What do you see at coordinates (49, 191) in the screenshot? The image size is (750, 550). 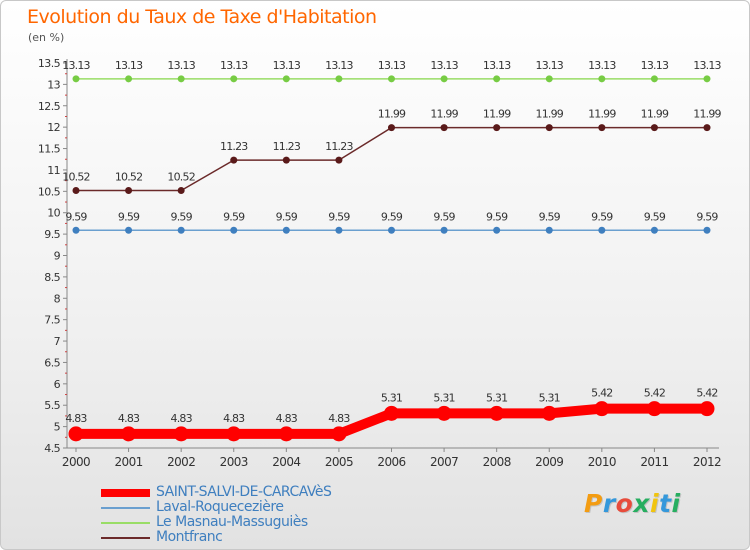 I see `y-tick-label: 10.5` at bounding box center [49, 191].